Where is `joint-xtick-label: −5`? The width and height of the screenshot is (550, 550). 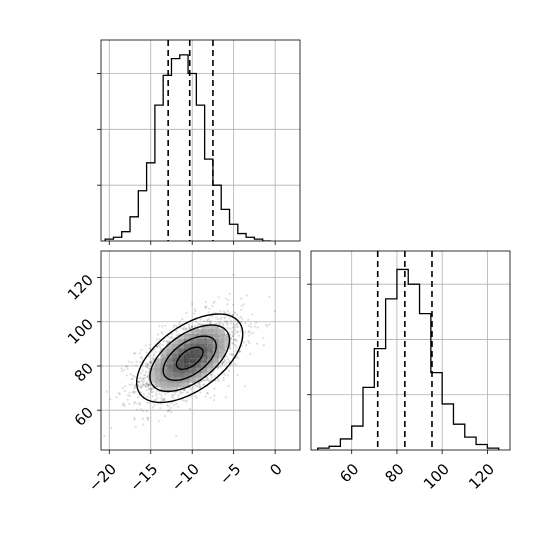
joint-xtick-label: −5 is located at coordinates (230, 474).